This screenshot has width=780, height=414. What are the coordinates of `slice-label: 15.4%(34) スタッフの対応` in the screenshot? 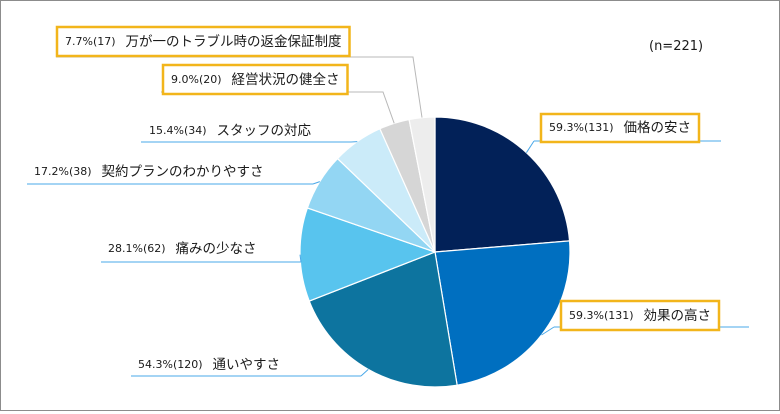 It's located at (230, 131).